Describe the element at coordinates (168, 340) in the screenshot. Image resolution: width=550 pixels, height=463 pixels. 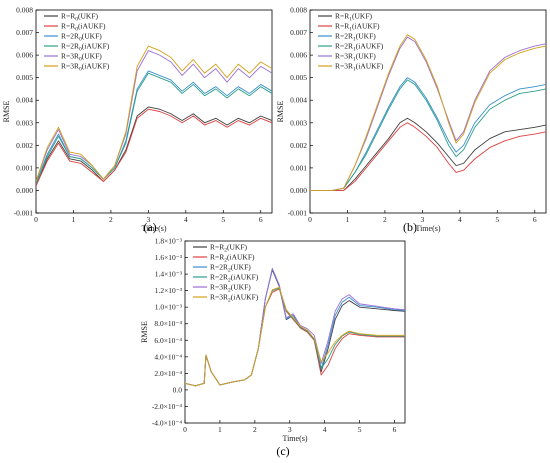
I see `y-tick-label: 6.0×10⁻⁴` at that location.